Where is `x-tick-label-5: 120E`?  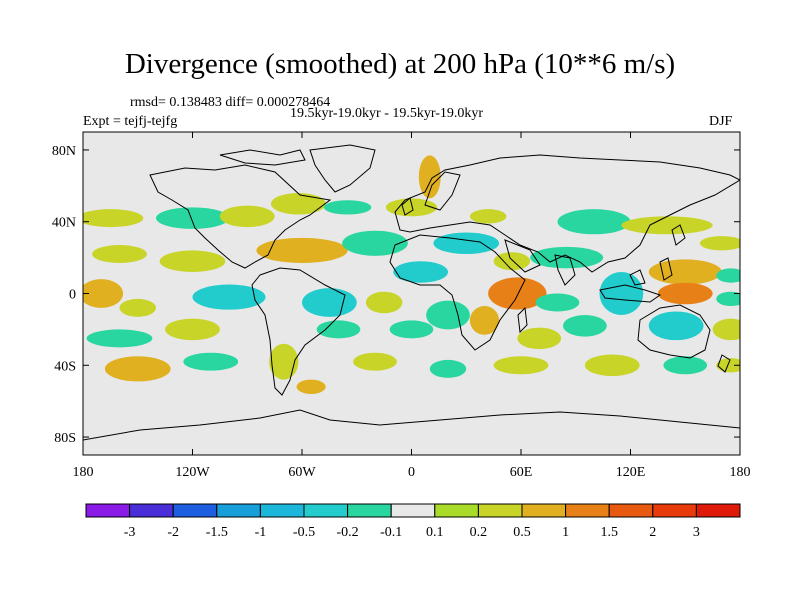
x-tick-label-5: 120E is located at coordinates (631, 472).